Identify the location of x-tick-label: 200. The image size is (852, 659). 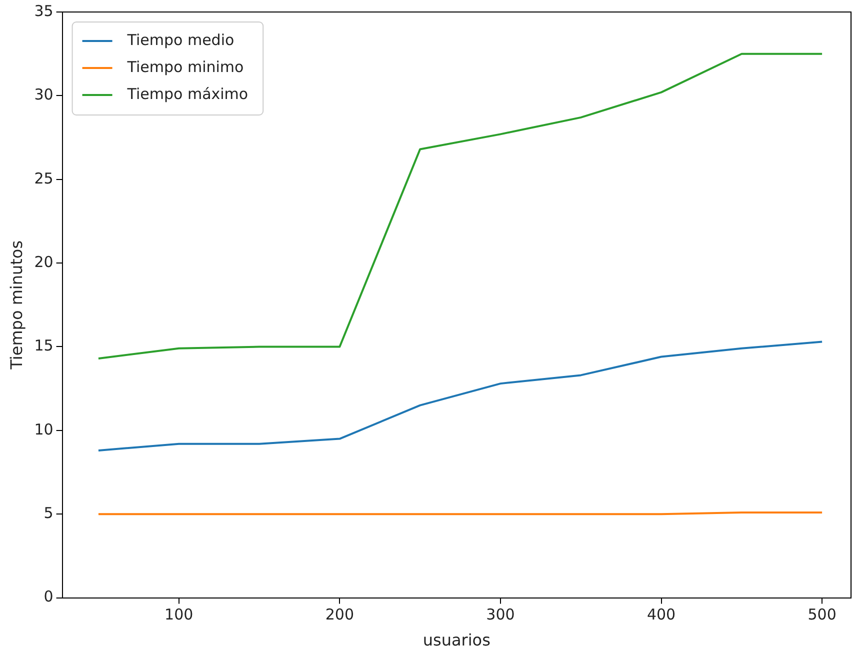
(339, 615).